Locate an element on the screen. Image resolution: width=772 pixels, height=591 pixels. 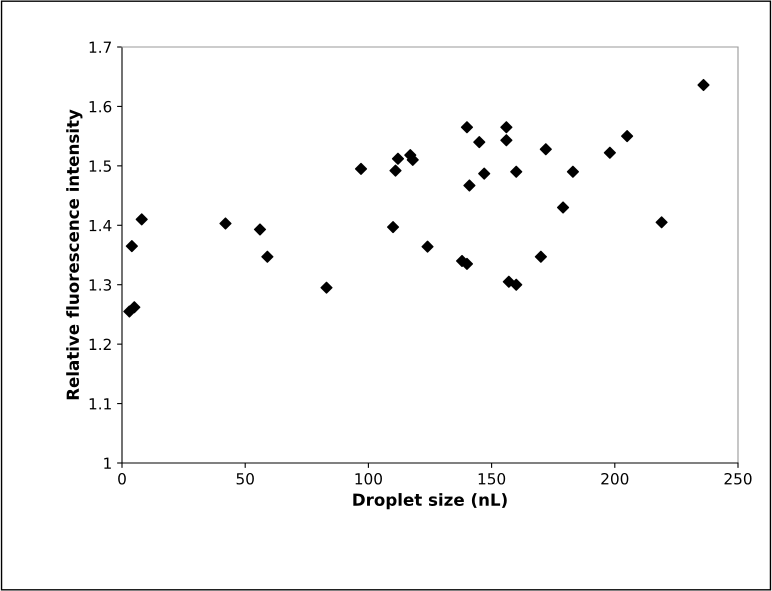
y-axis-title: Relative fluorescence intensity is located at coordinates (74, 254).